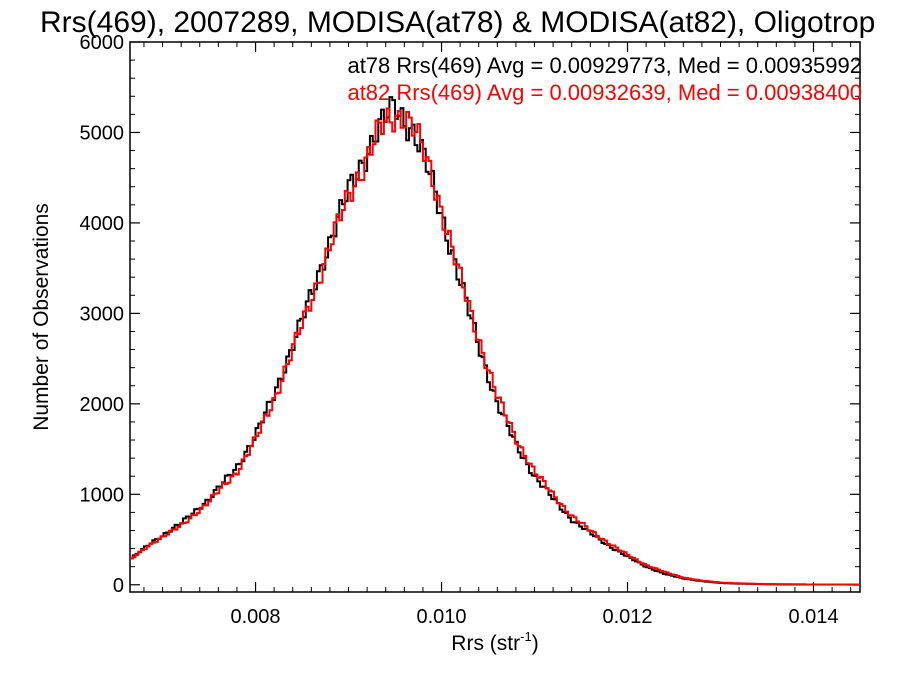 The width and height of the screenshot is (900, 675). Describe the element at coordinates (41, 317) in the screenshot. I see `y-axis-label: Number of Observations` at that location.